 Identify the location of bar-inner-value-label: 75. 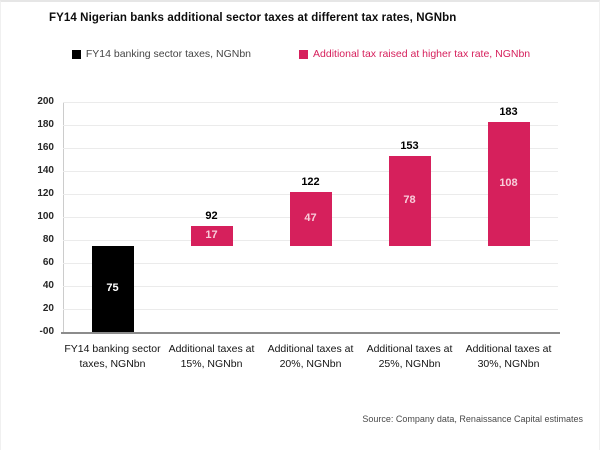
(112, 288).